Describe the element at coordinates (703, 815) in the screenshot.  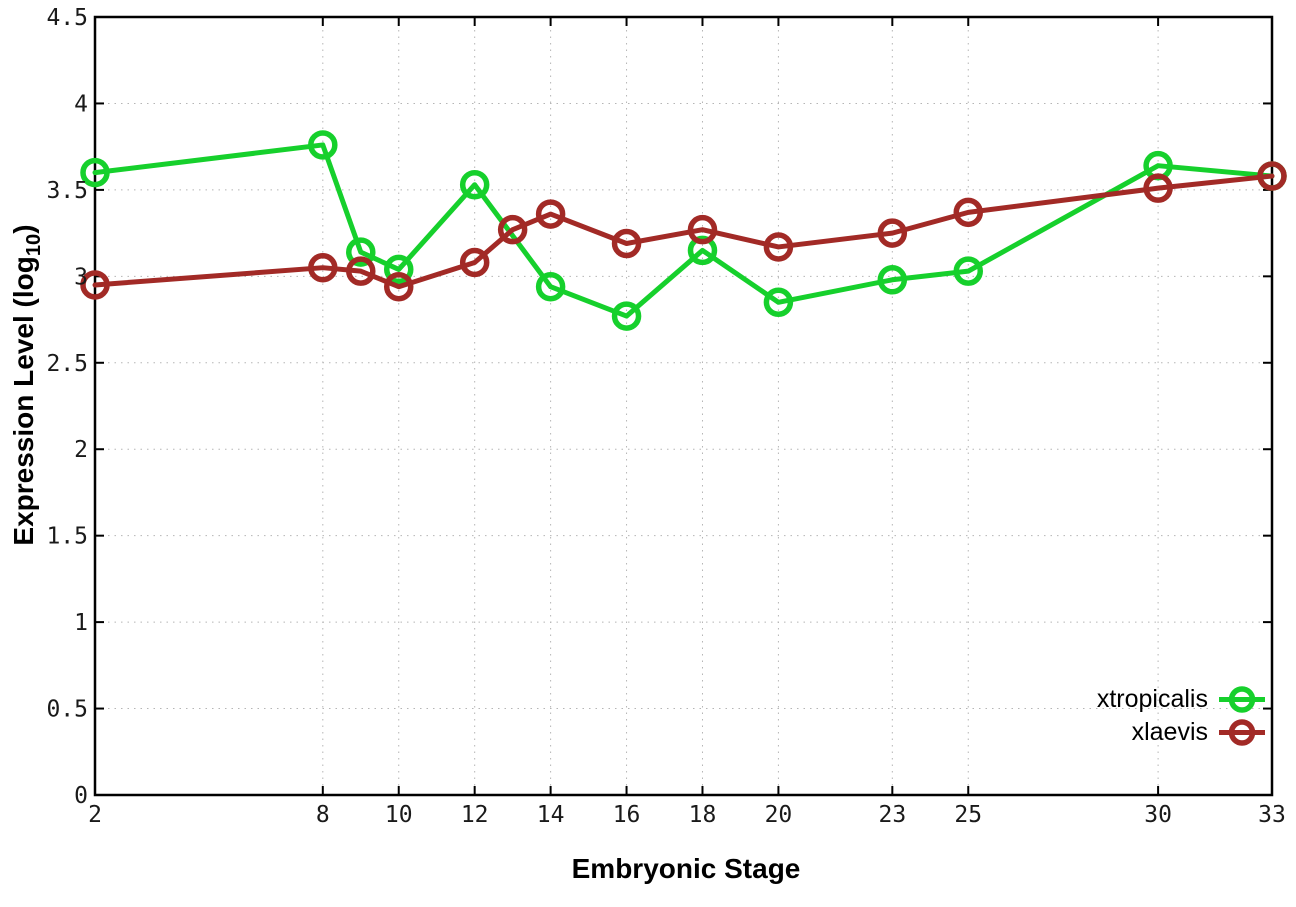
I see `x-tick-label: 18` at that location.